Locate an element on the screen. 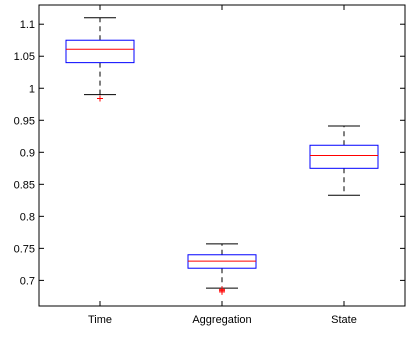 The image size is (420, 358). y-tick-label: 1.05 is located at coordinates (24, 57).